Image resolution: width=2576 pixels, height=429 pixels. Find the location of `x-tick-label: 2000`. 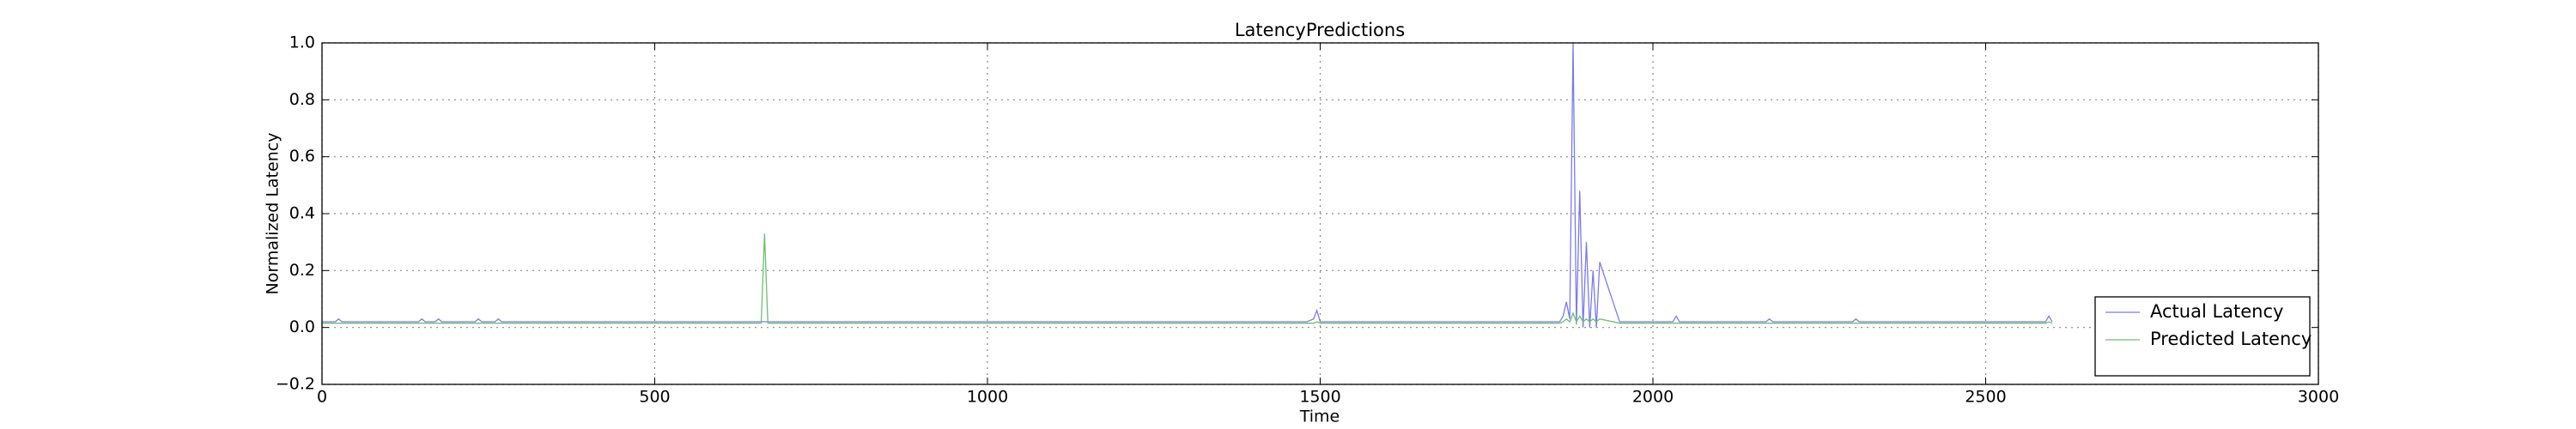

x-tick-label: 2000 is located at coordinates (1653, 398).